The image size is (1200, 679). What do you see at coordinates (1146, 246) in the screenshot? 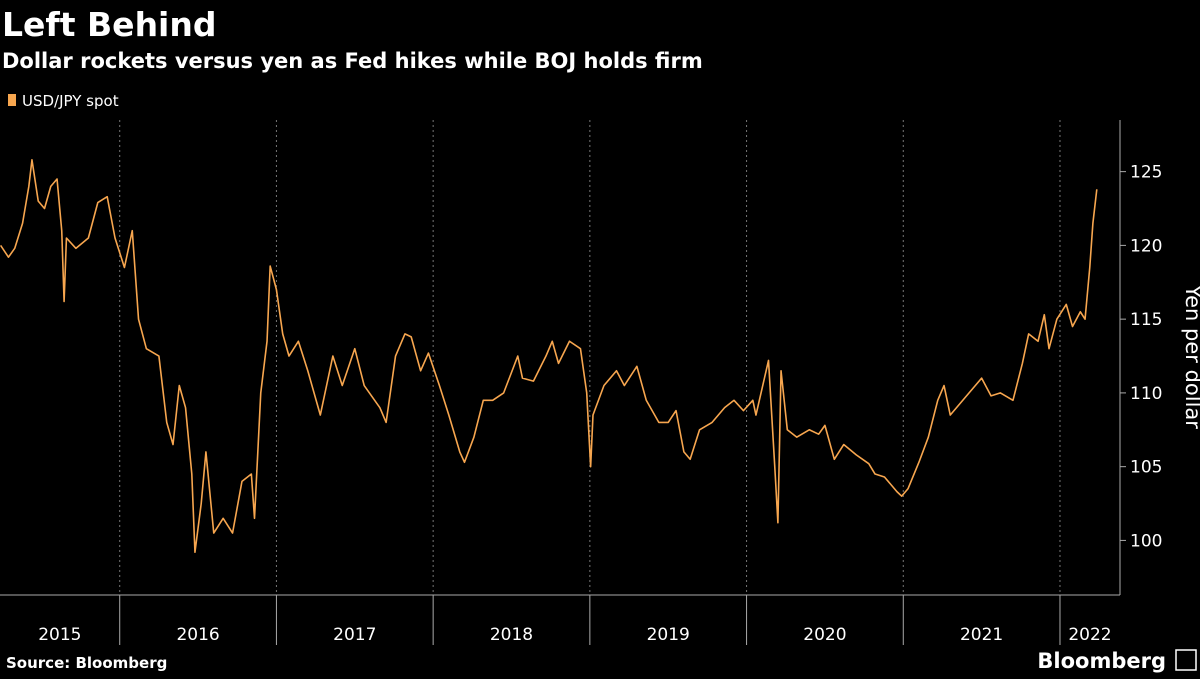
I see `y-tick-label: 120` at bounding box center [1146, 246].